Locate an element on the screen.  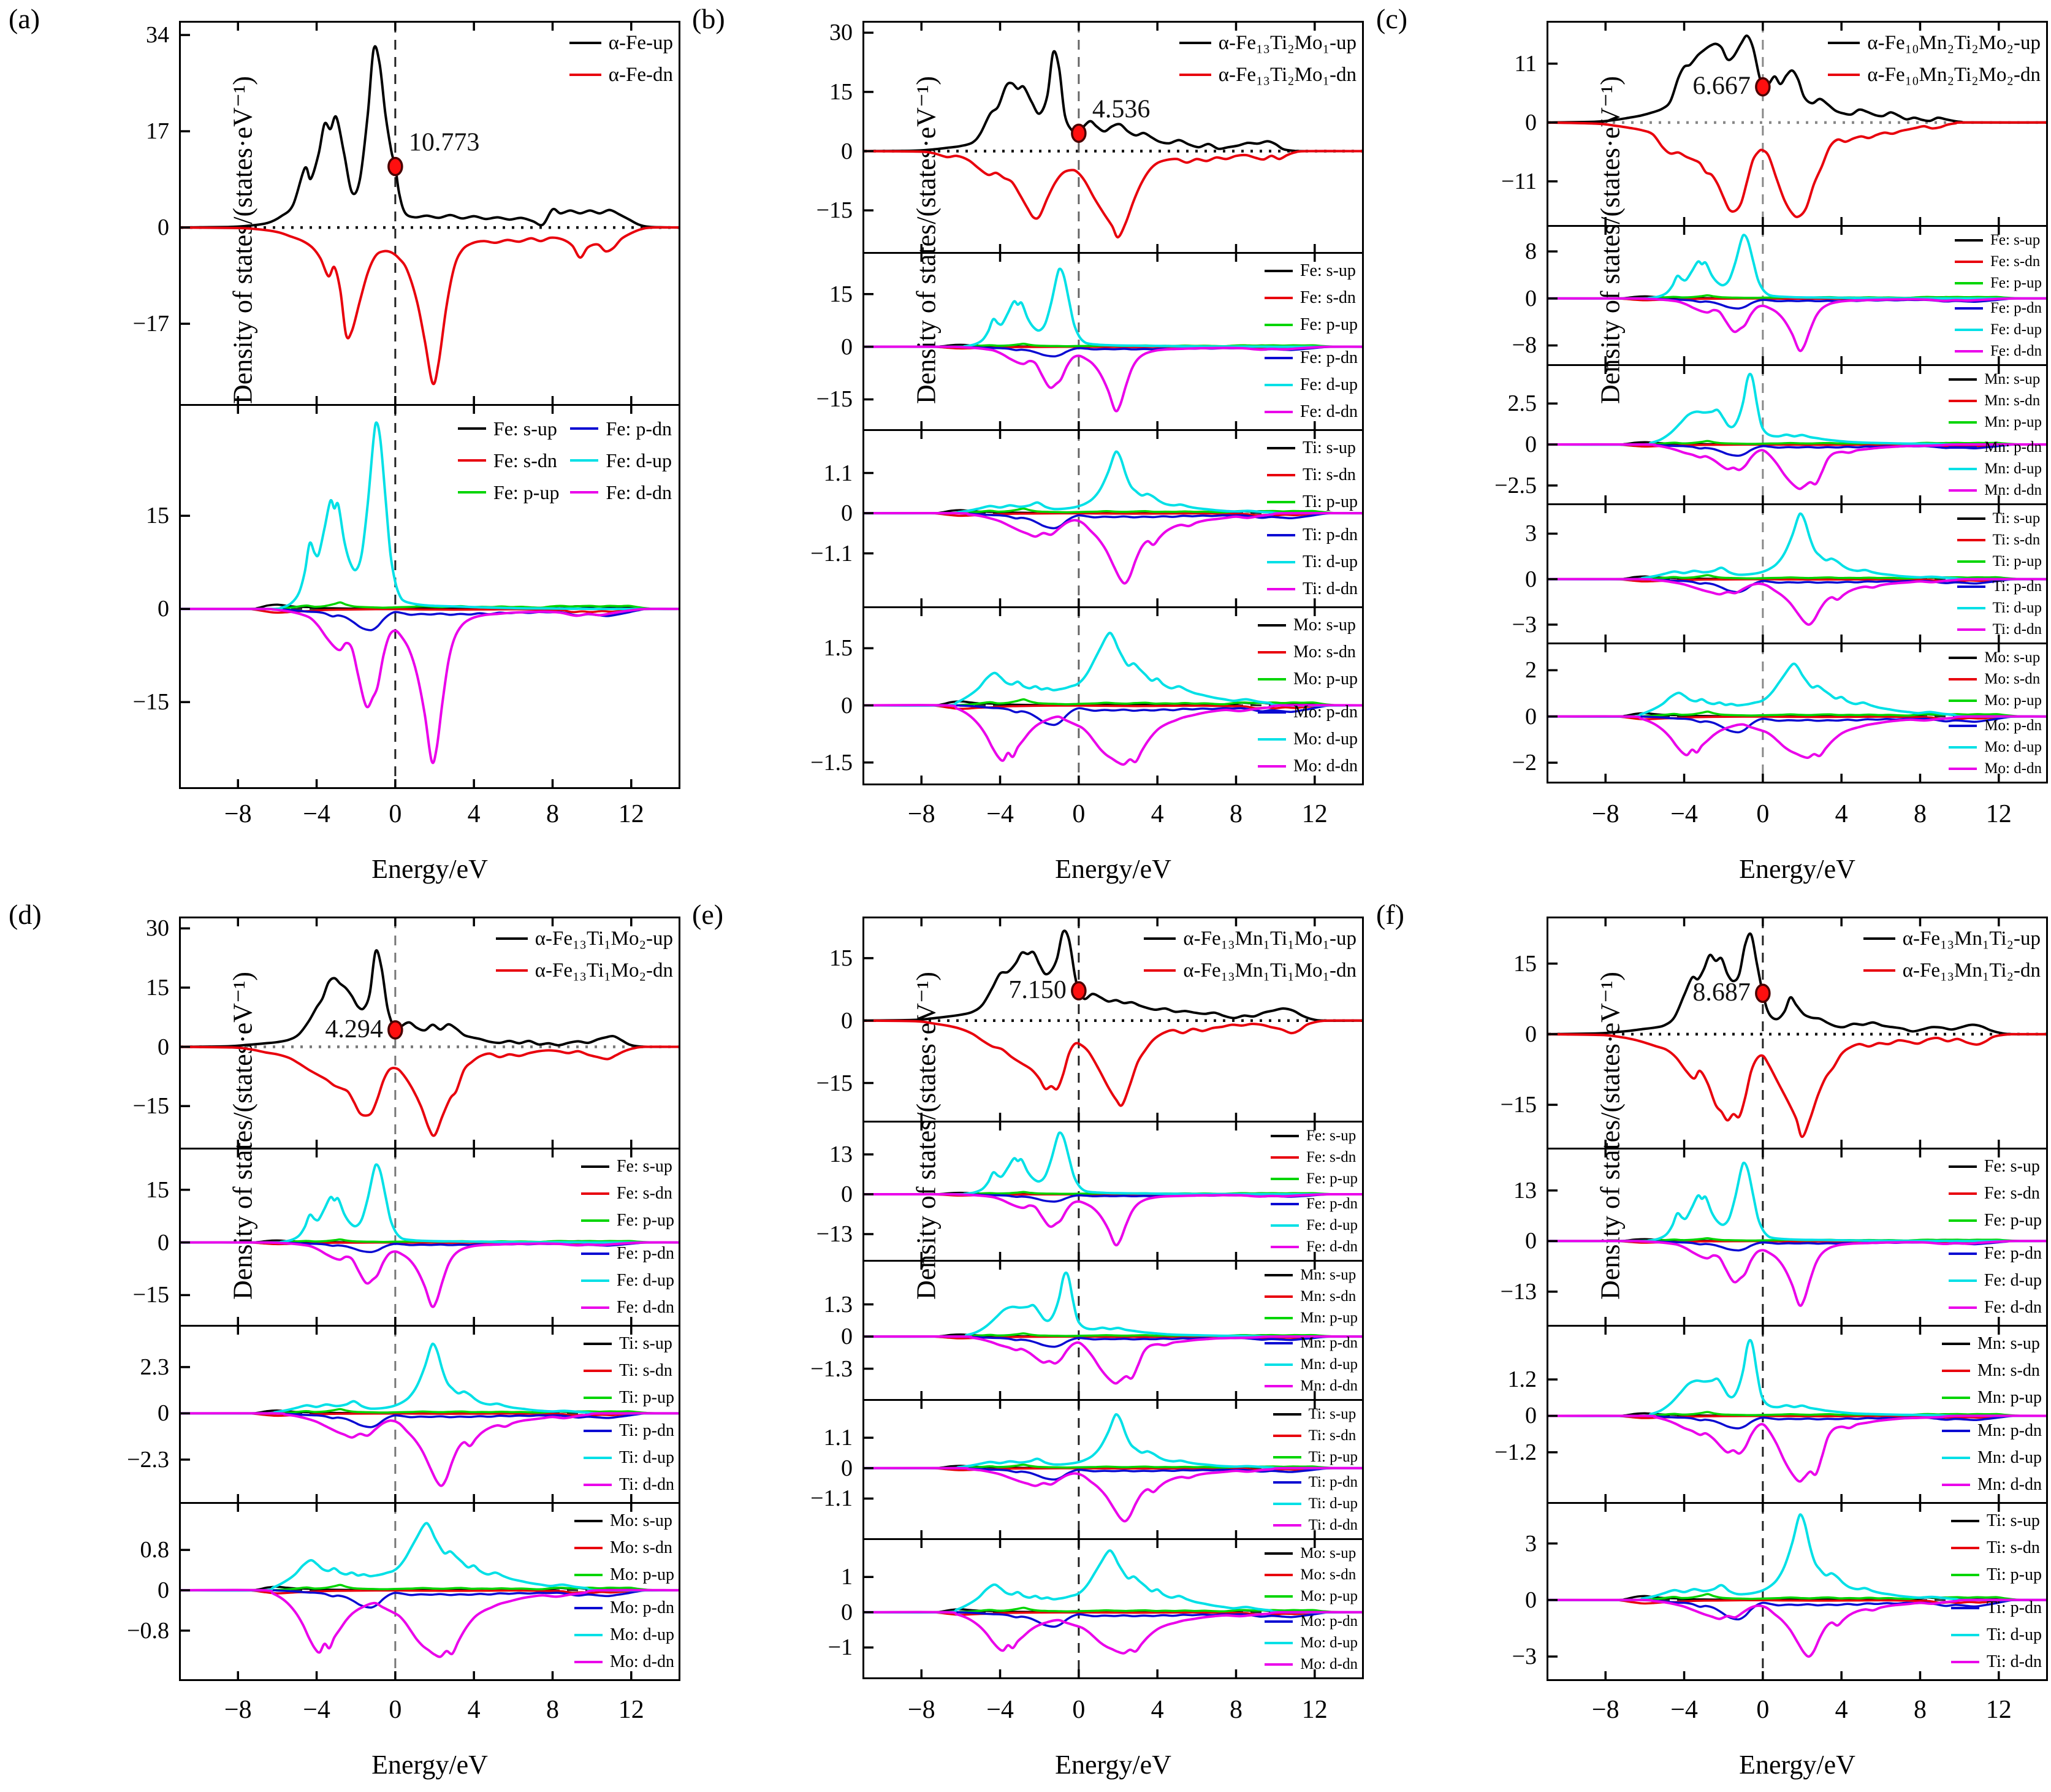
y-tick-label: 15 is located at coordinates (841, 294).